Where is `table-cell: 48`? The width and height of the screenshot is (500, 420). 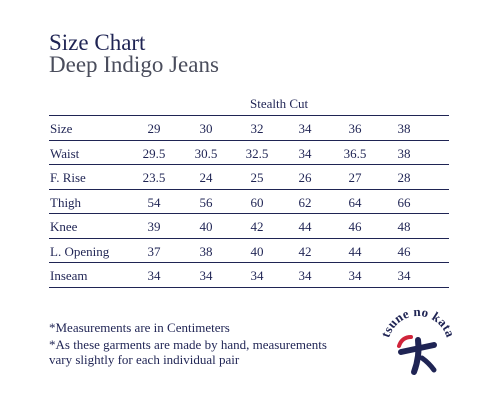 table-cell: 48 is located at coordinates (404, 226).